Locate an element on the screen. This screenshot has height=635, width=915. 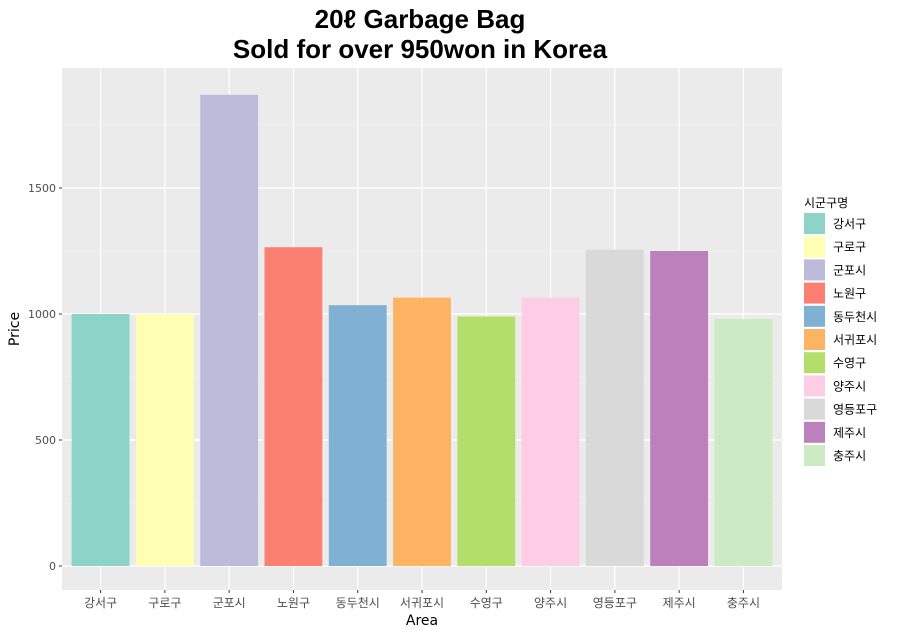
x-axis-label: Area is located at coordinates (422, 621).